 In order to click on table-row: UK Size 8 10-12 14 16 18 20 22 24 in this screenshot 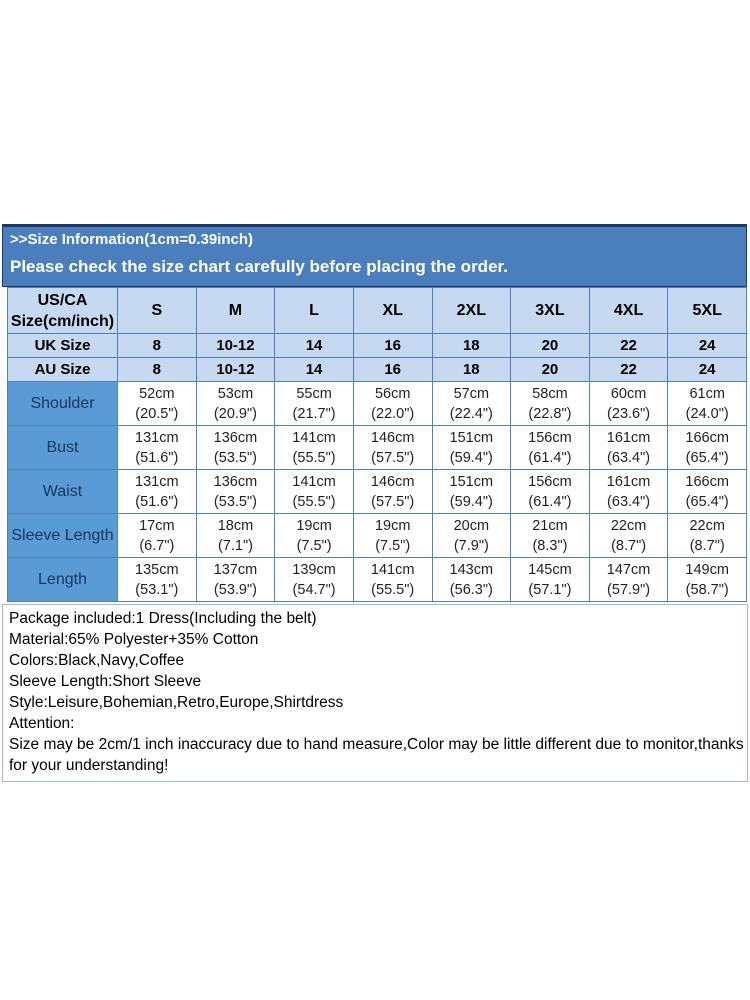, I will do `click(377, 345)`.